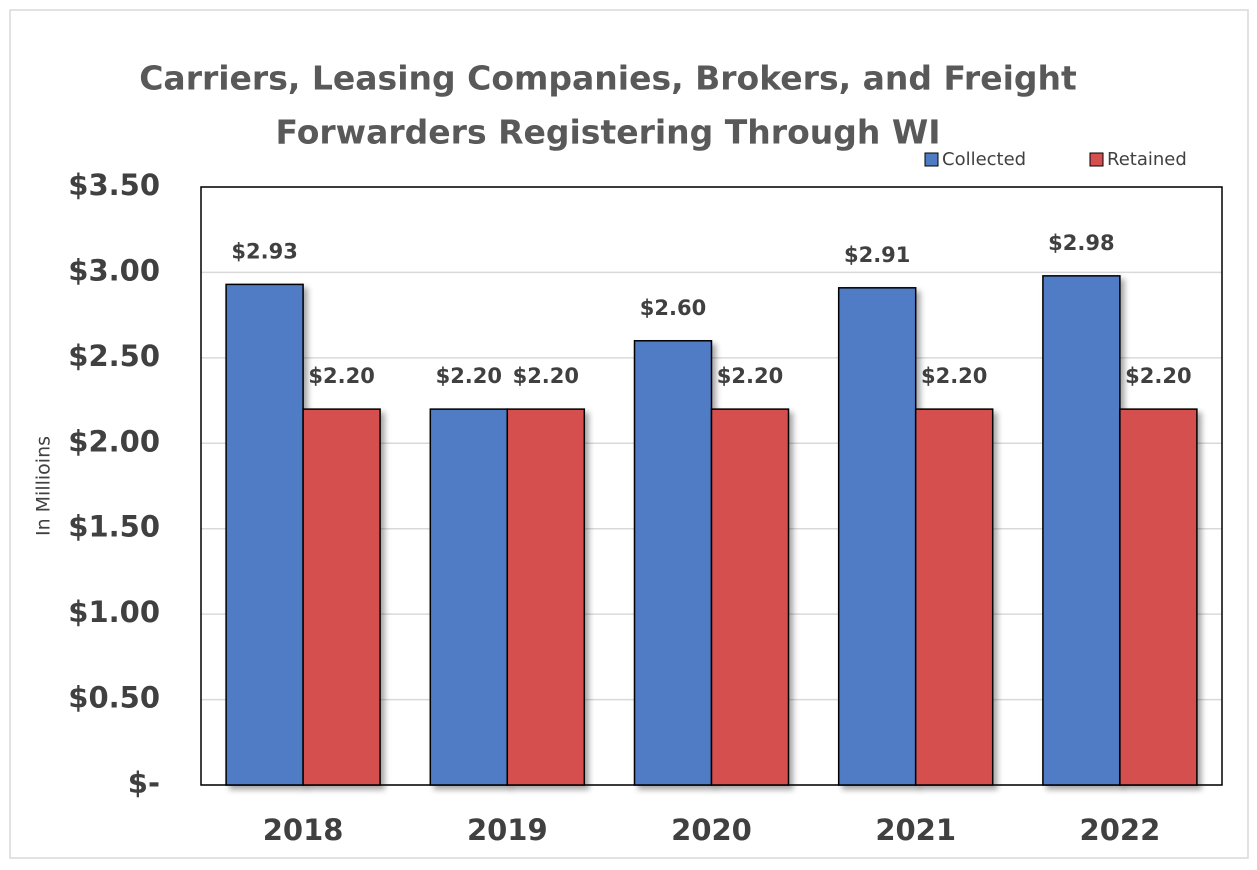 The height and width of the screenshot is (870, 1257). What do you see at coordinates (114, 698) in the screenshot?
I see `y-tick-label: $0.50` at bounding box center [114, 698].